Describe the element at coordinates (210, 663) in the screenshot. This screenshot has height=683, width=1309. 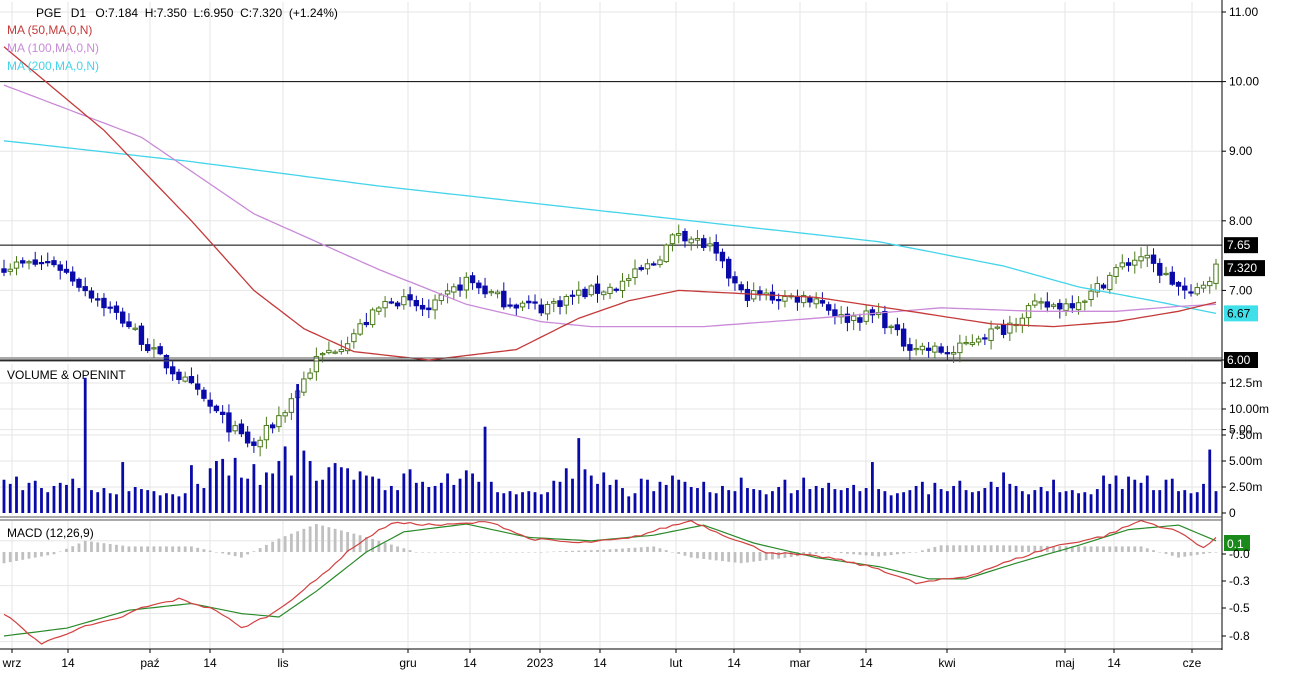
I see `x-tick-label: 14` at that location.